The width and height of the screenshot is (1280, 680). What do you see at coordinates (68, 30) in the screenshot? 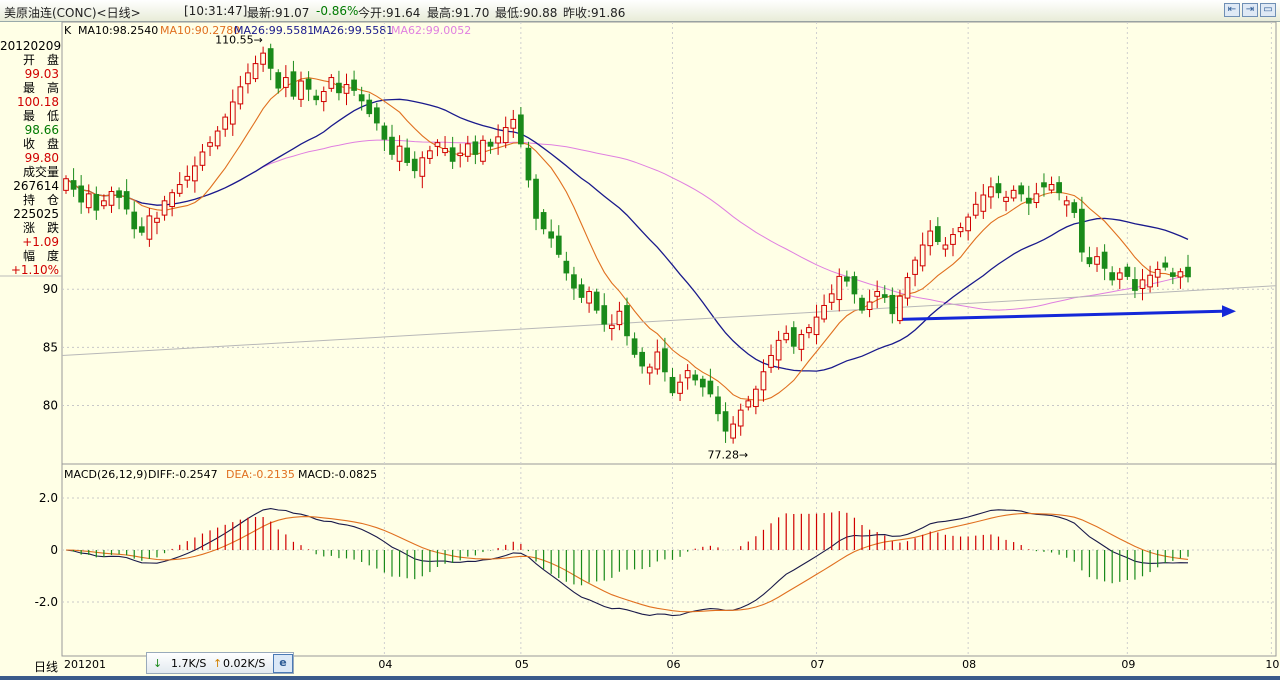
I see `legend-k: K` at bounding box center [68, 30].